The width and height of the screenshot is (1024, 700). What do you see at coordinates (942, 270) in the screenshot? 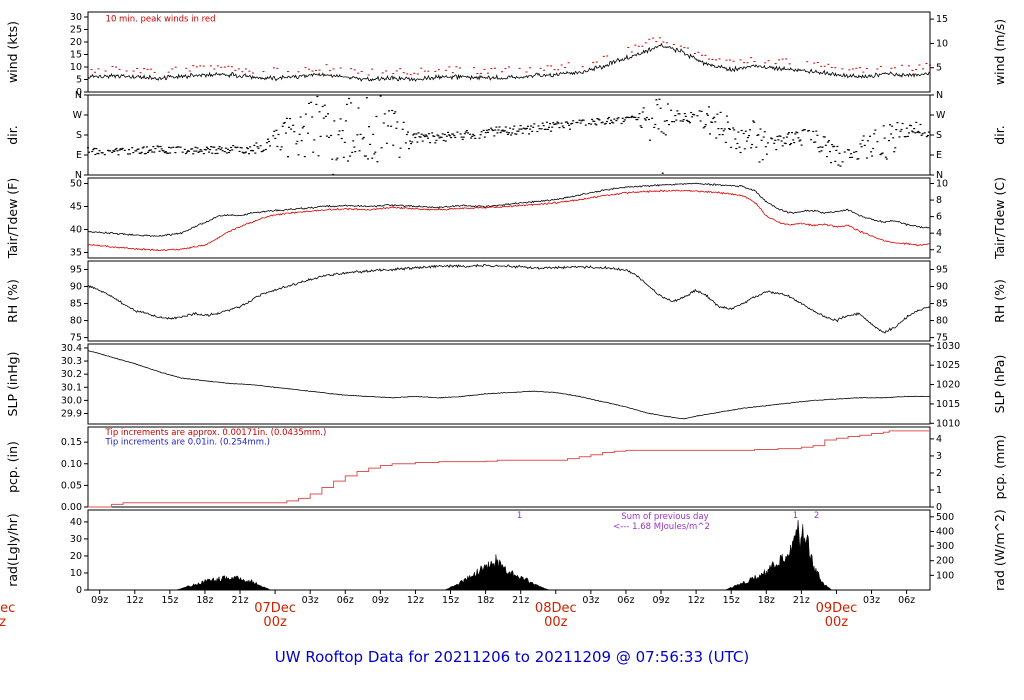
I see `svg-text: 95` at bounding box center [942, 270].